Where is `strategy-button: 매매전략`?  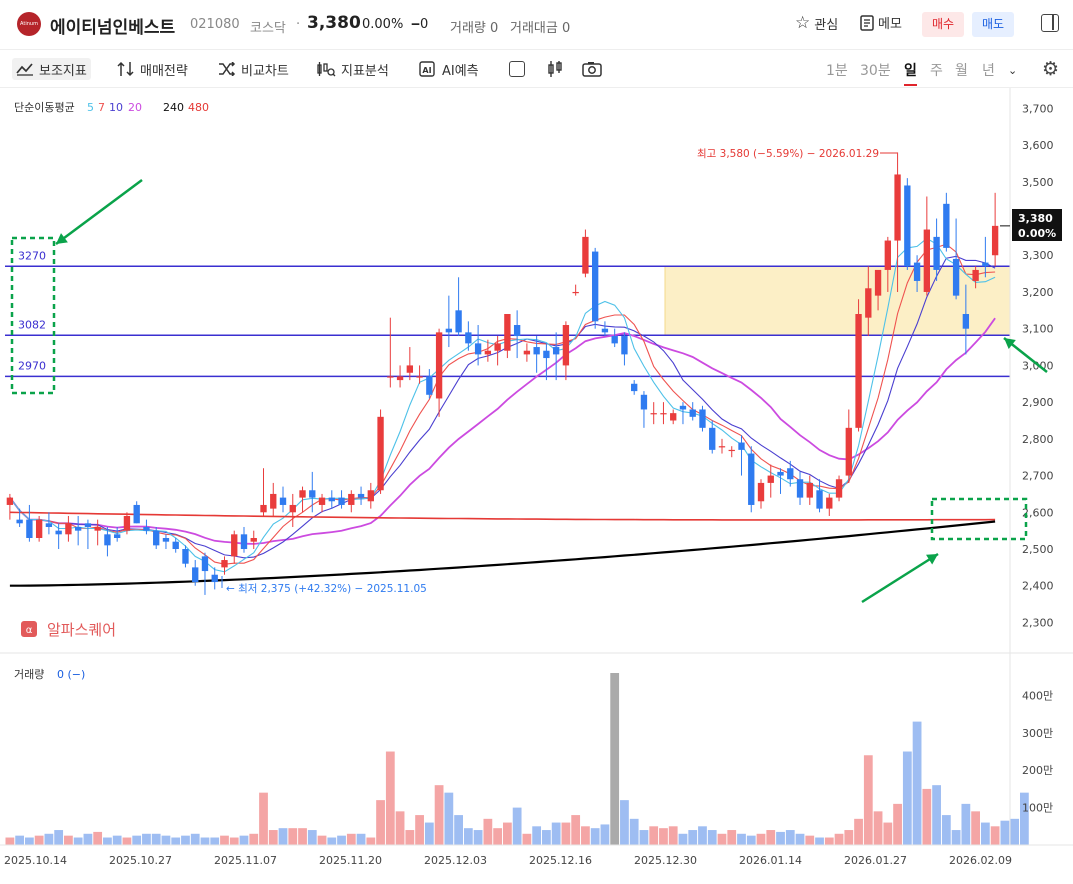 strategy-button: 매매전략 is located at coordinates (152, 69).